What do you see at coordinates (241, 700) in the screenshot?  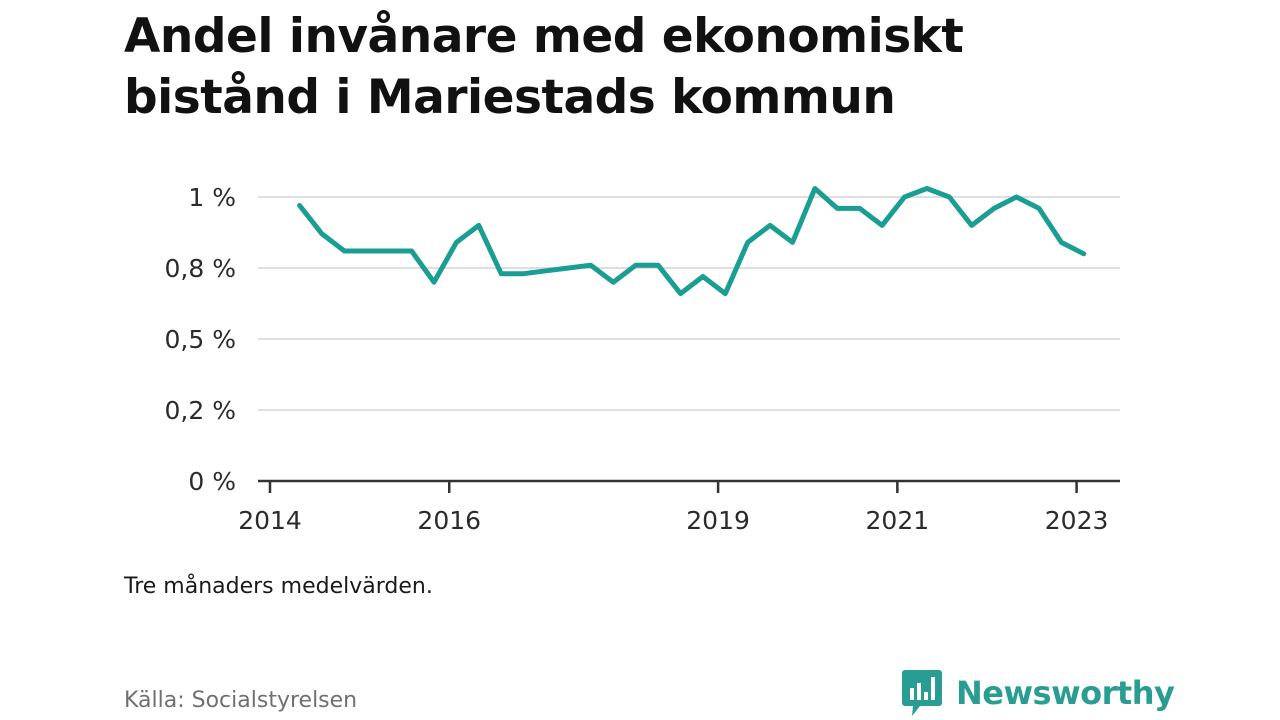 I see `source-credit: Källa: Socialstyrelsen` at bounding box center [241, 700].